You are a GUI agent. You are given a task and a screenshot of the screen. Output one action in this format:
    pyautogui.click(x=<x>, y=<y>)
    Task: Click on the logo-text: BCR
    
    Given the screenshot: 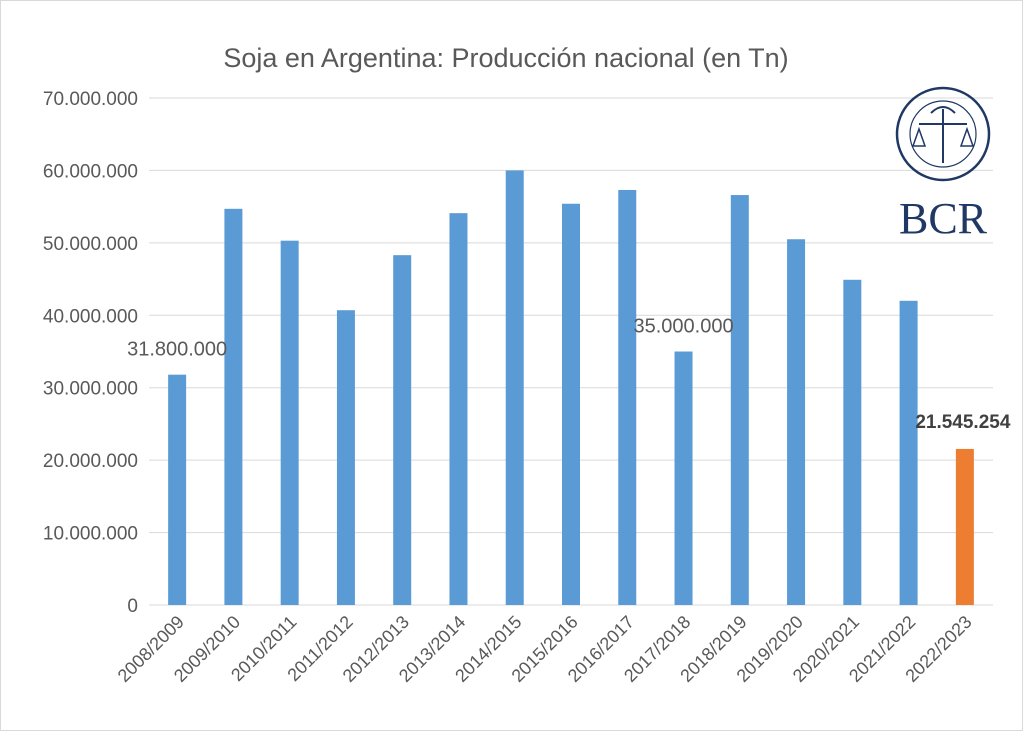 What is the action you would take?
    pyautogui.click(x=943, y=218)
    